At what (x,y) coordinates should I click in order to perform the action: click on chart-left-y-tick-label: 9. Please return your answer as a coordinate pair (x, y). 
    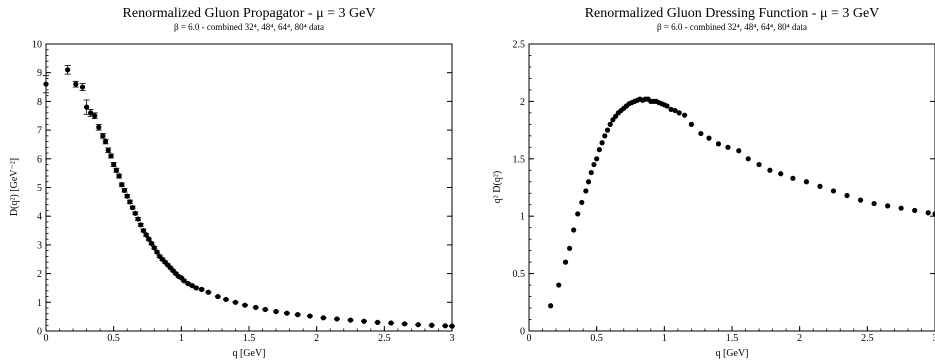
    Looking at the image, I should click on (39, 73).